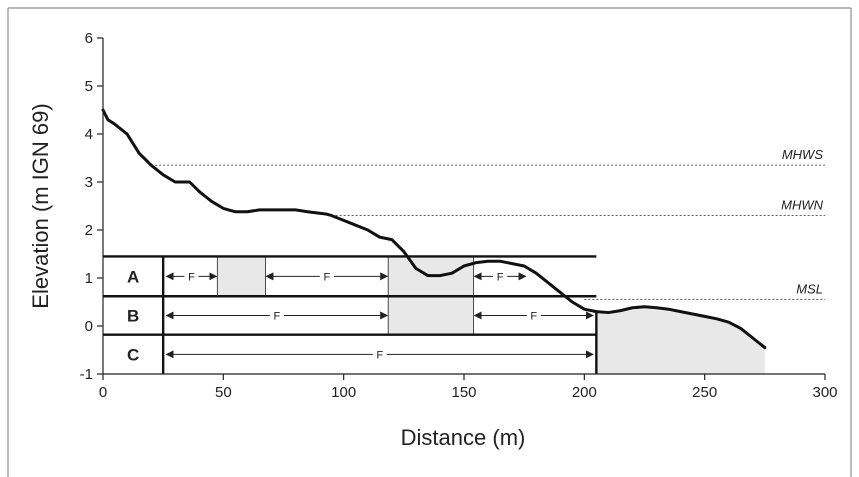 The image size is (859, 477). What do you see at coordinates (463, 392) in the screenshot?
I see `x-tick-label: 150` at bounding box center [463, 392].